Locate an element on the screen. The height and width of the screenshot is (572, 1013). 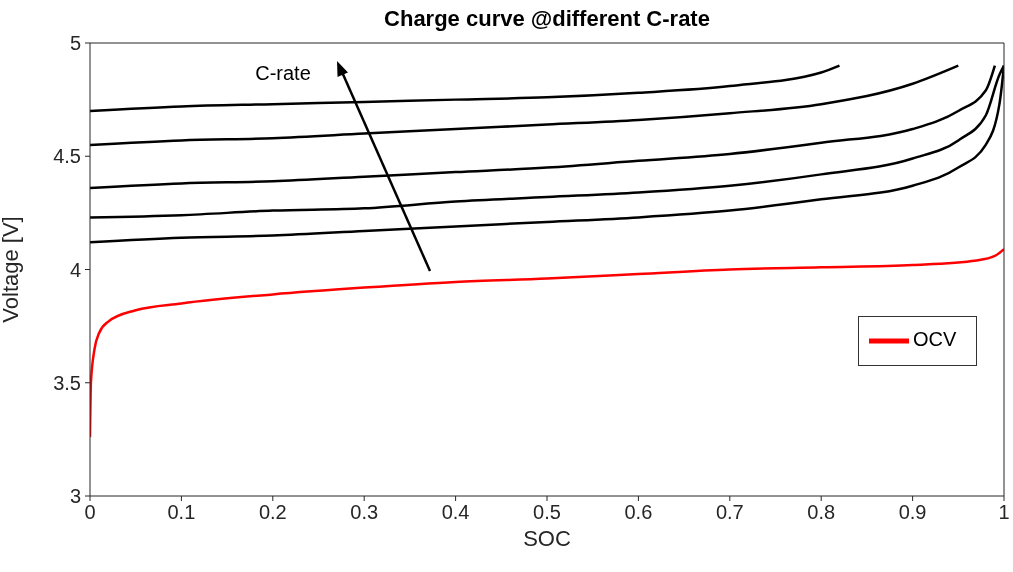
x-axis-title: SOC is located at coordinates (547, 538).